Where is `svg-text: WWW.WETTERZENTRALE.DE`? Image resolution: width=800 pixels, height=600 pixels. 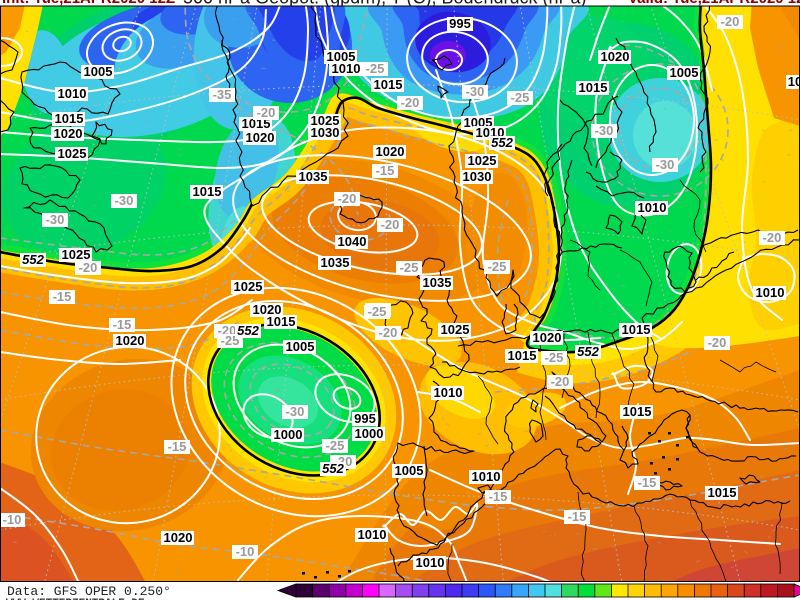 svg-text: WWW.WETTERZENTRALE.DE is located at coordinates (75, 599).